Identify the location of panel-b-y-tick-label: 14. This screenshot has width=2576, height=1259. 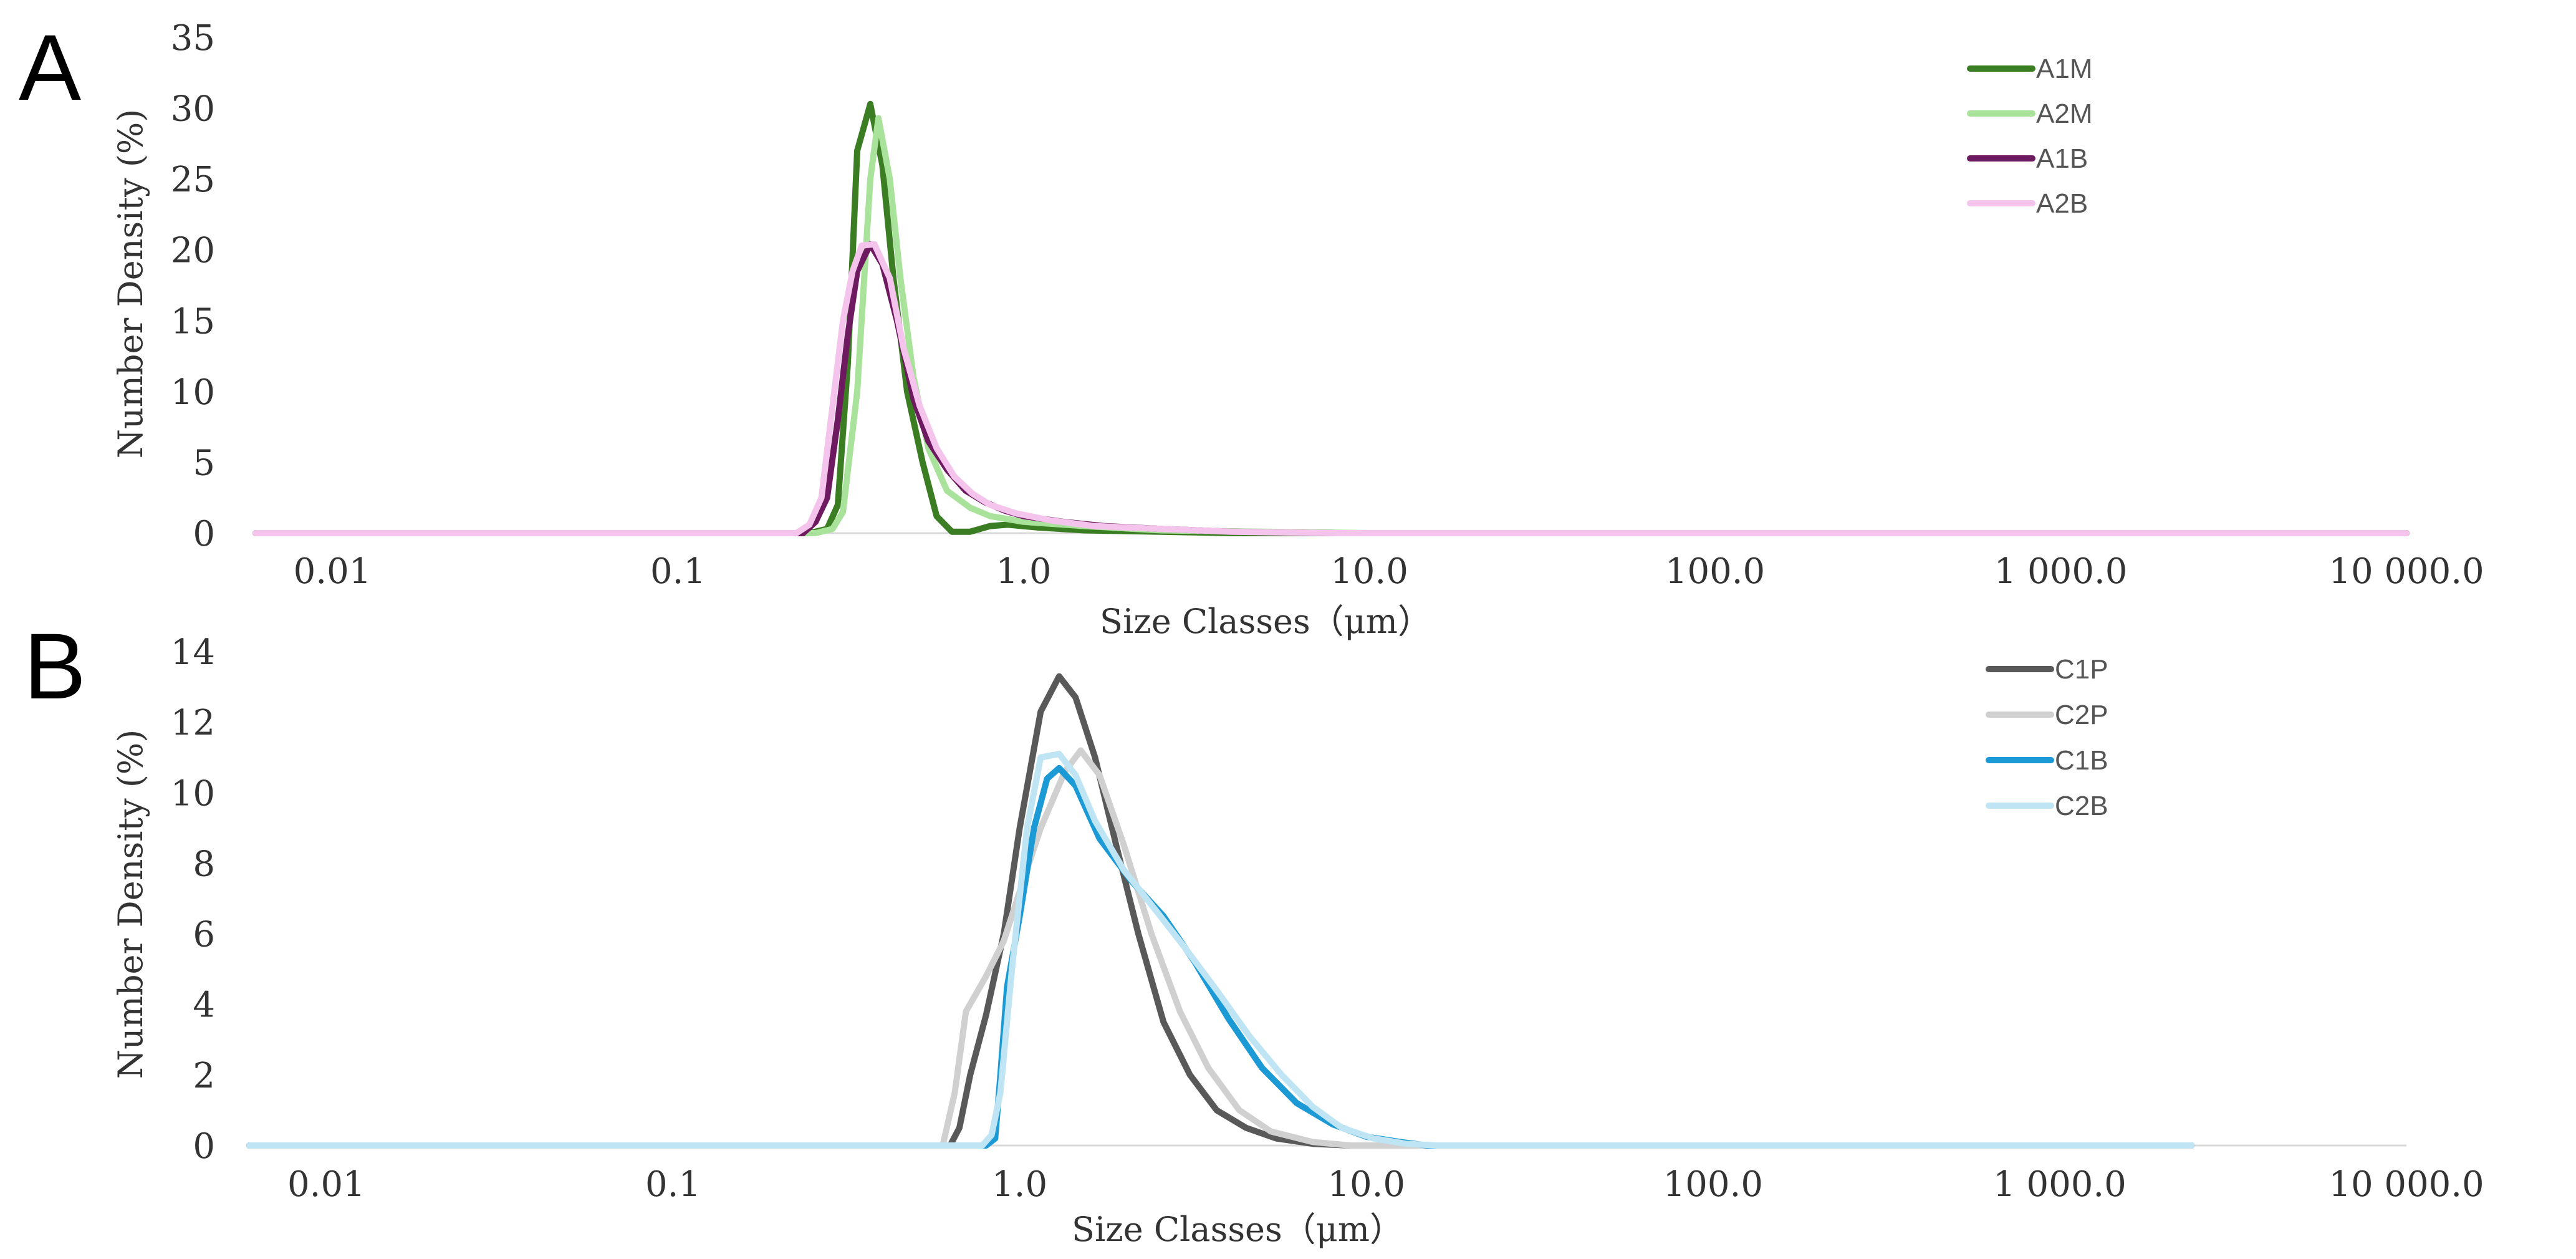
(193, 653).